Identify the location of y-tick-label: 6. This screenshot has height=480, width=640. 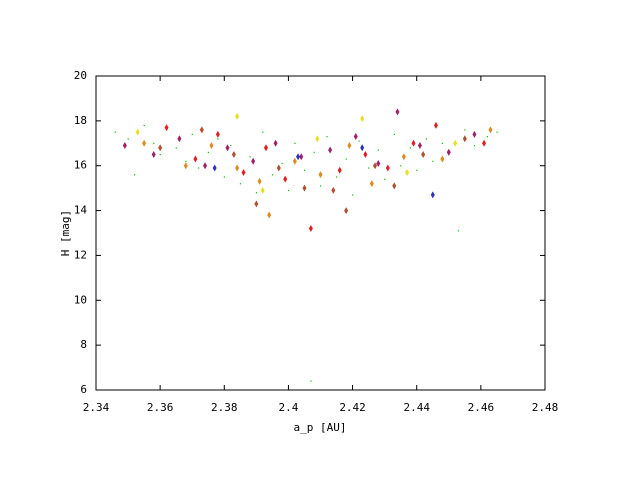
(83, 389).